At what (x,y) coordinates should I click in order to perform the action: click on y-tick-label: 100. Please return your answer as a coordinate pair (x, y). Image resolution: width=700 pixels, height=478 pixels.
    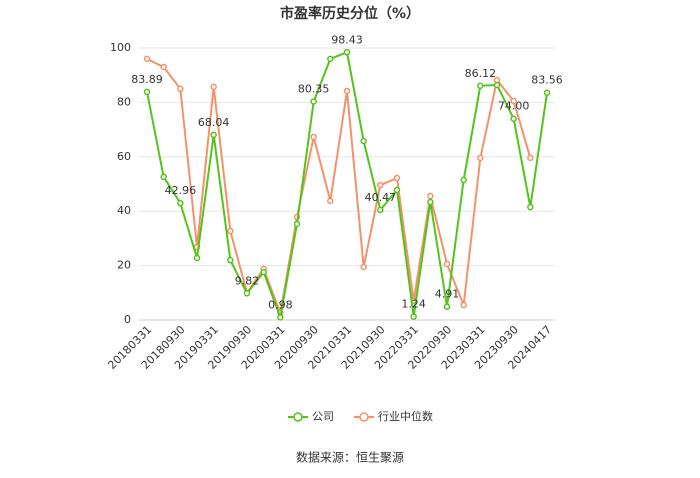
    Looking at the image, I should click on (120, 47).